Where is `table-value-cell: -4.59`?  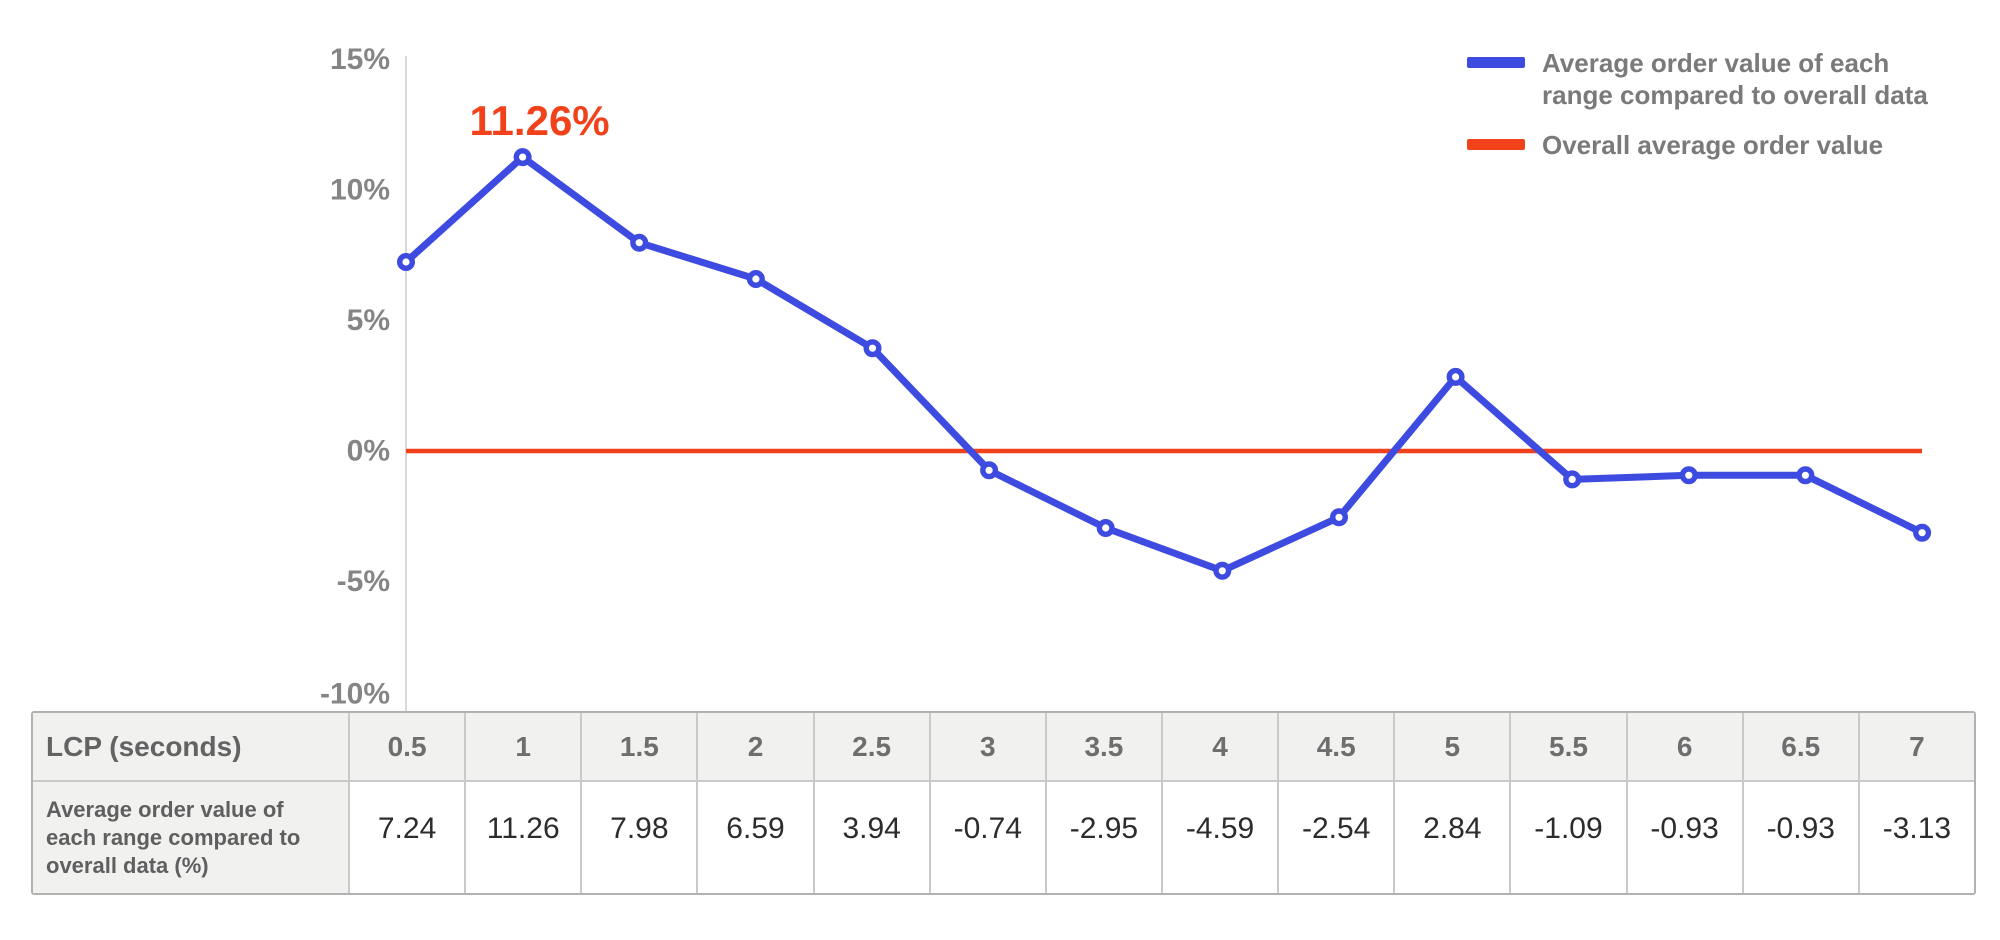
table-value-cell: -4.59 is located at coordinates (1221, 837).